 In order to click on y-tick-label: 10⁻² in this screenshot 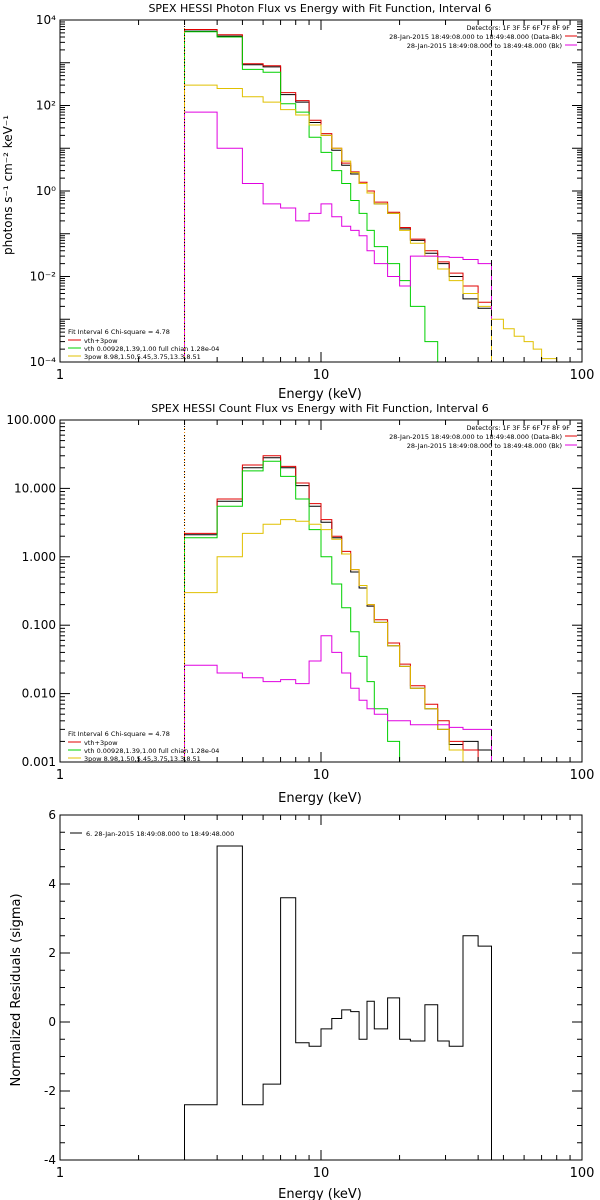, I will do `click(43, 277)`.